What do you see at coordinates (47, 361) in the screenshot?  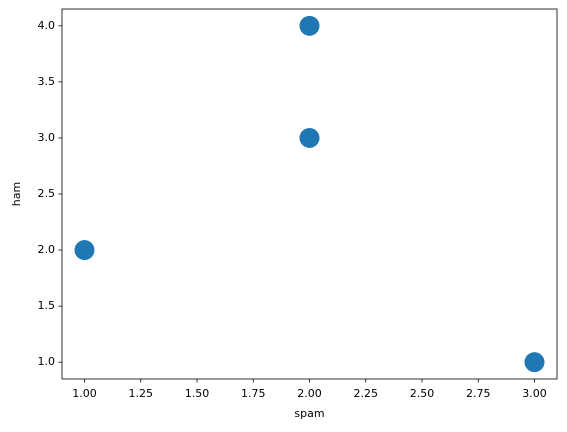 I see `y-tick-label: 1.0` at bounding box center [47, 361].